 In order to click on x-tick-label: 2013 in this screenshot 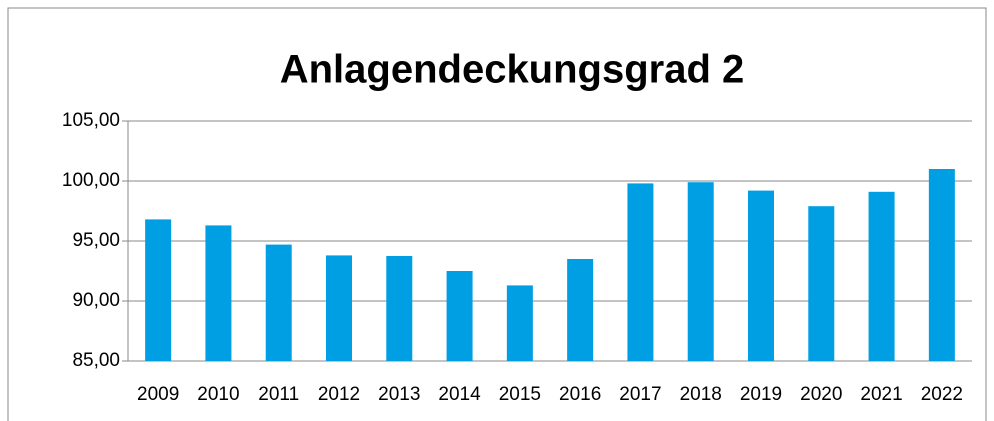, I will do `click(399, 394)`.